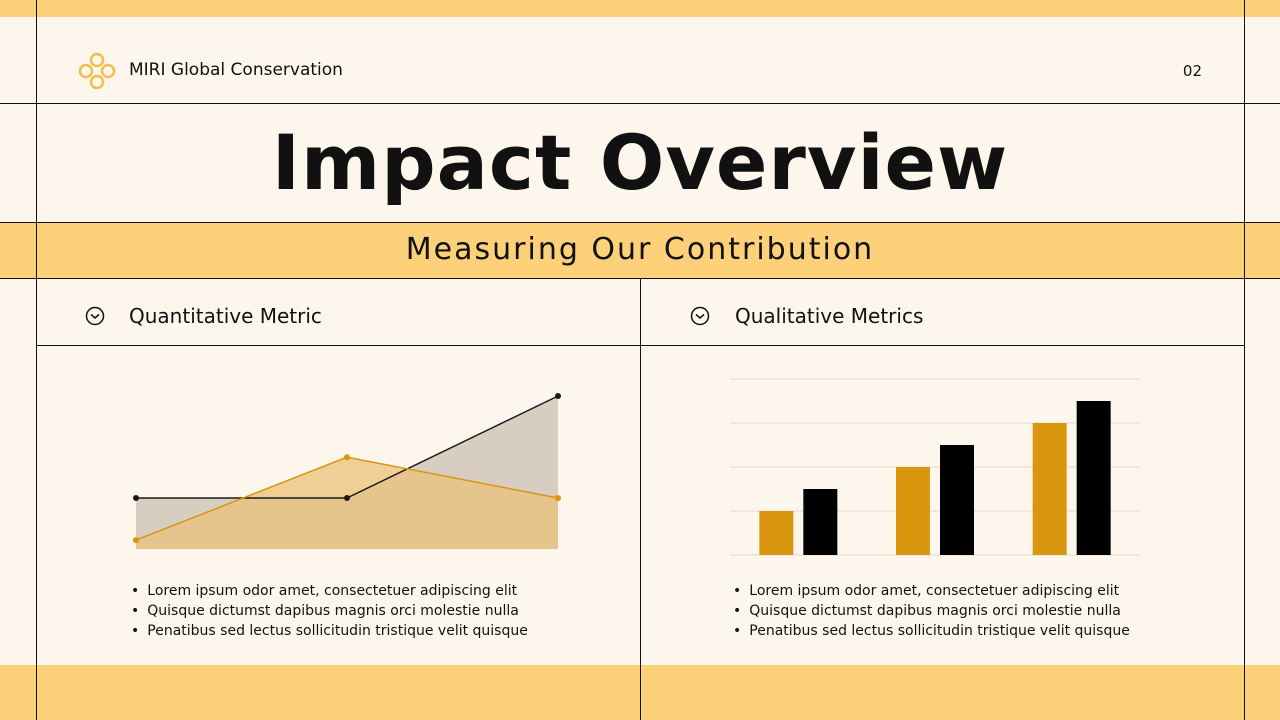 Image resolution: width=1280 pixels, height=720 pixels. I want to click on panel-heading: Qualitative Metrics, so click(829, 316).